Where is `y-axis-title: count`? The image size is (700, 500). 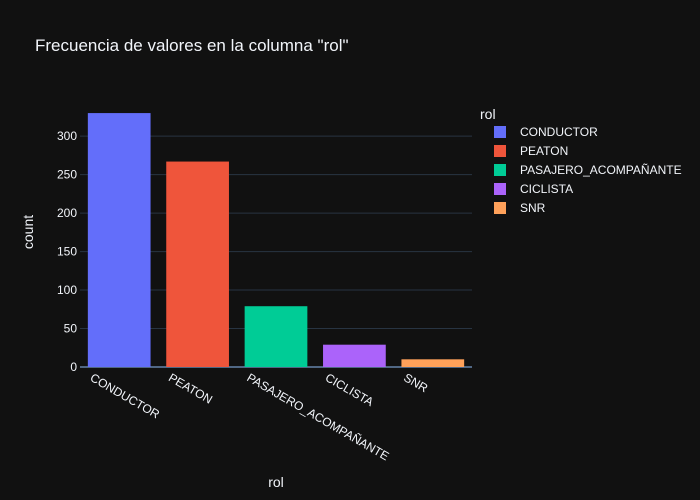 y-axis-title: count is located at coordinates (28, 232).